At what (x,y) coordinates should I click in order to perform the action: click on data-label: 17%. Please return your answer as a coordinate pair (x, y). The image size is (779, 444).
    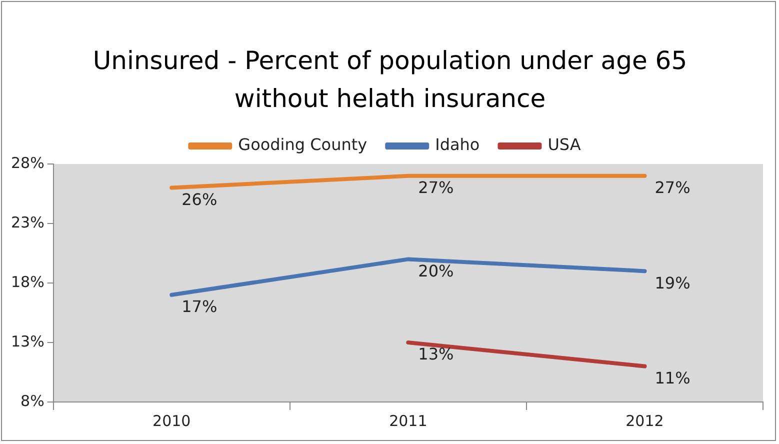
    Looking at the image, I should click on (200, 306).